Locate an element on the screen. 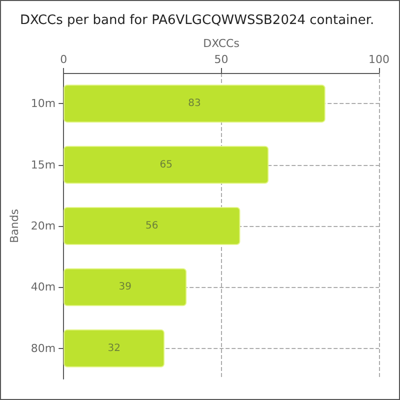 Image resolution: width=400 pixels, height=400 pixels. y-tick-label: 40m is located at coordinates (43, 287).